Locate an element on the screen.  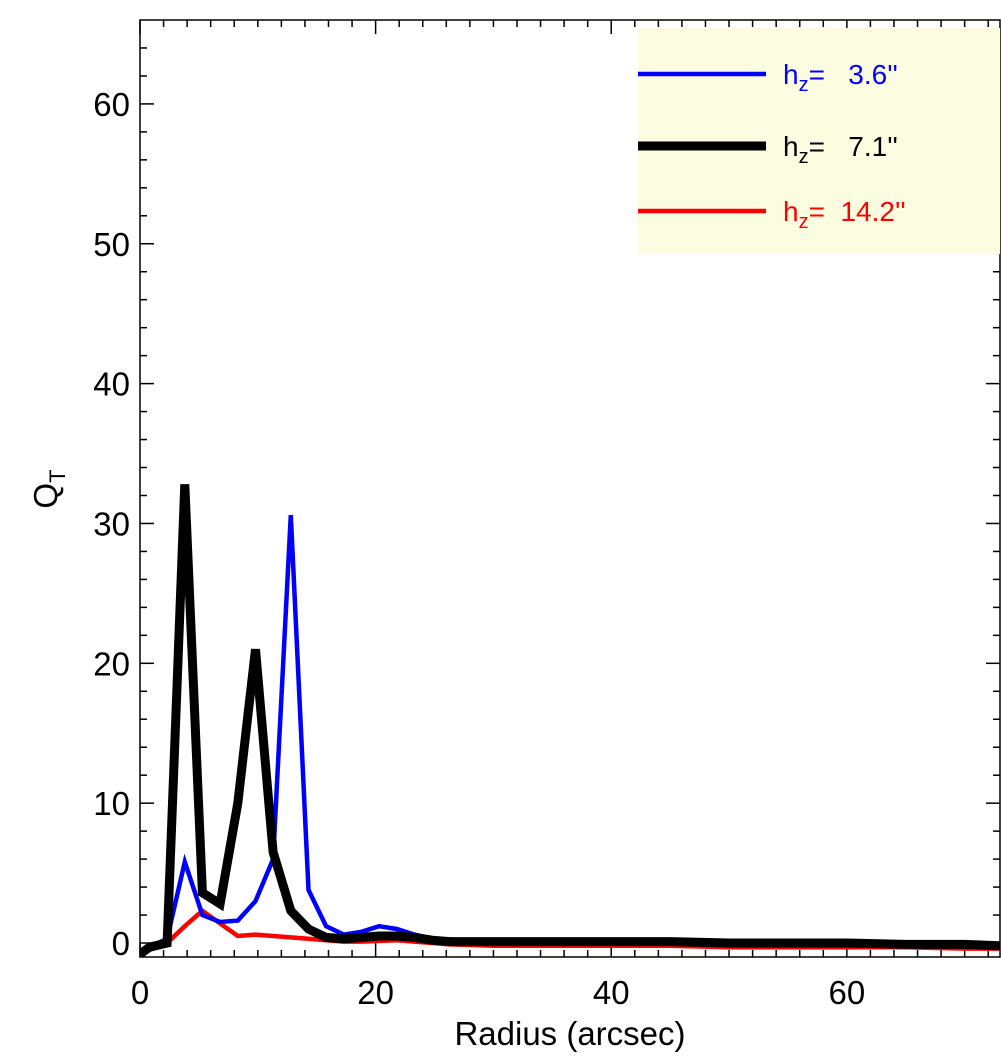
y-tick-label: 40 is located at coordinates (111, 384).